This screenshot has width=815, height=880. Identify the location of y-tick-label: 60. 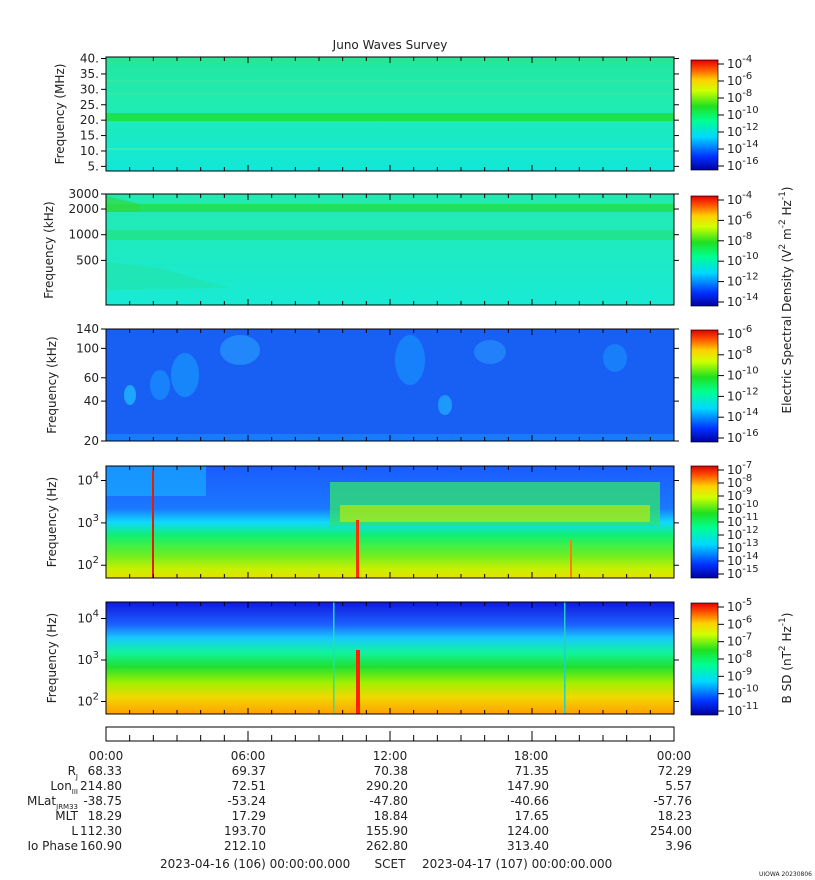
(91, 378).